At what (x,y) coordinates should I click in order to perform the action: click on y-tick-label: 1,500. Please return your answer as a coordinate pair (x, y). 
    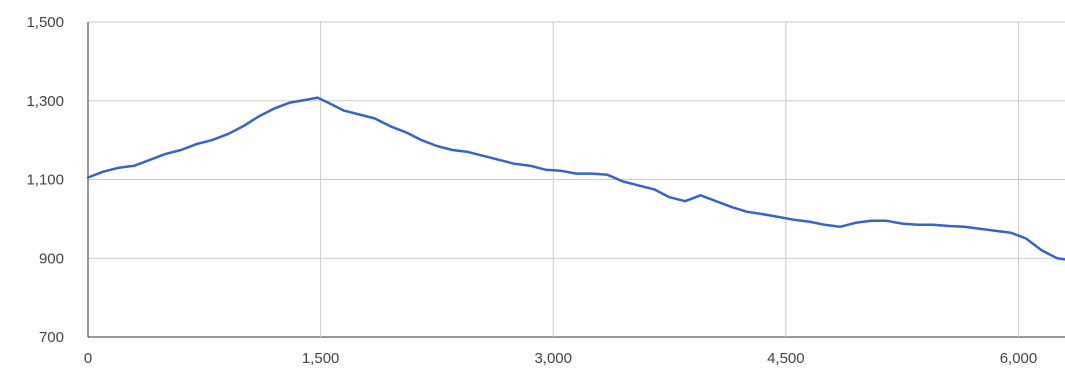
    Looking at the image, I should click on (45, 22).